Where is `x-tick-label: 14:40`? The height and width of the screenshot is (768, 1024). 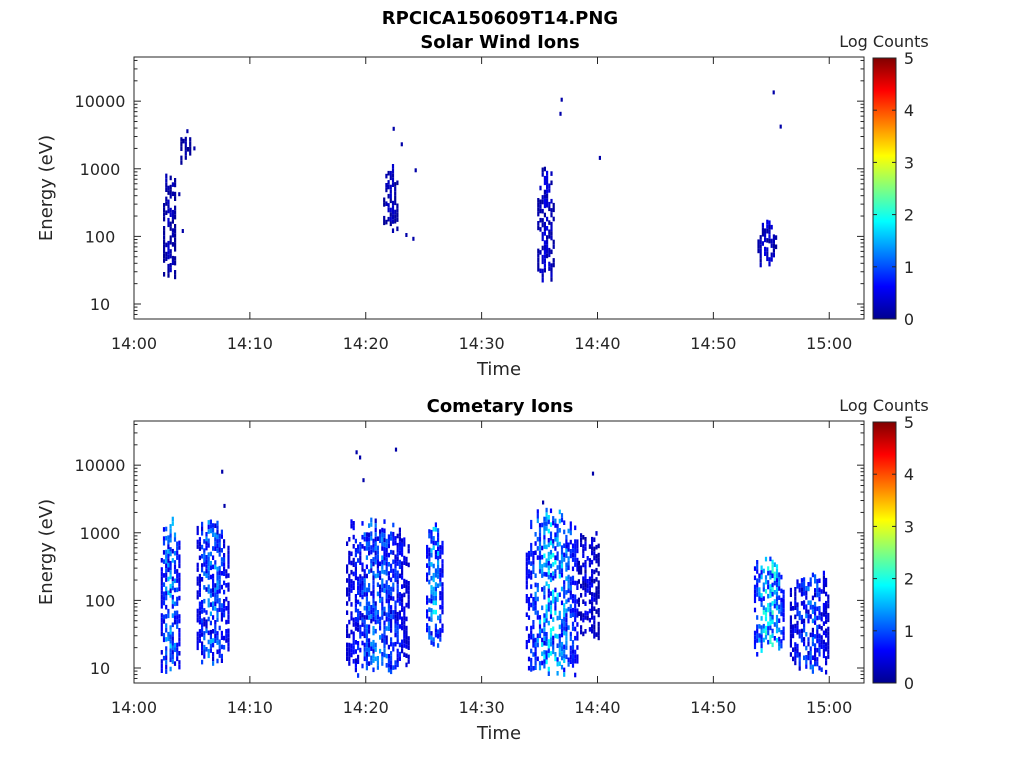
x-tick-label: 14:40 is located at coordinates (597, 707).